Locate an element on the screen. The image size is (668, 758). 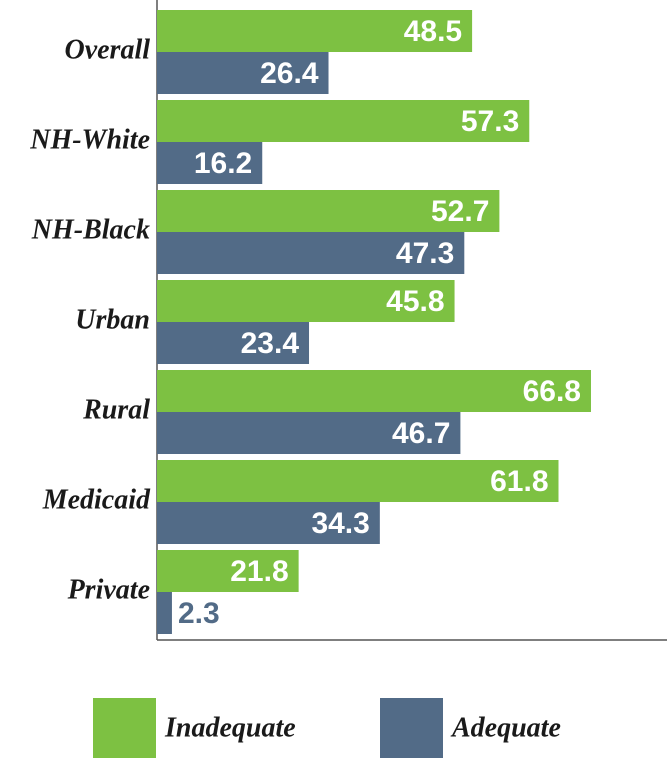
category-label: Medicaid is located at coordinates (96, 499).